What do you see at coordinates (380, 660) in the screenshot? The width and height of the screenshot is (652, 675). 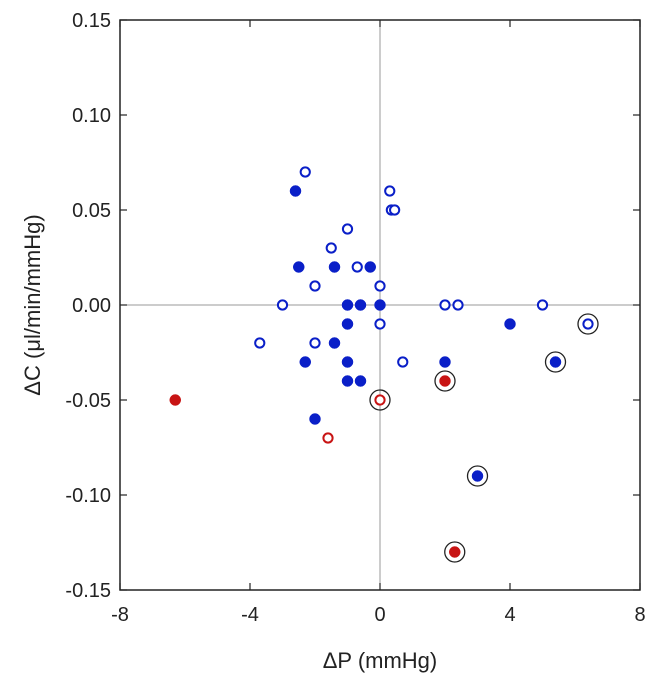 I see `x-axis-label: ΔP (mmHg)` at bounding box center [380, 660].